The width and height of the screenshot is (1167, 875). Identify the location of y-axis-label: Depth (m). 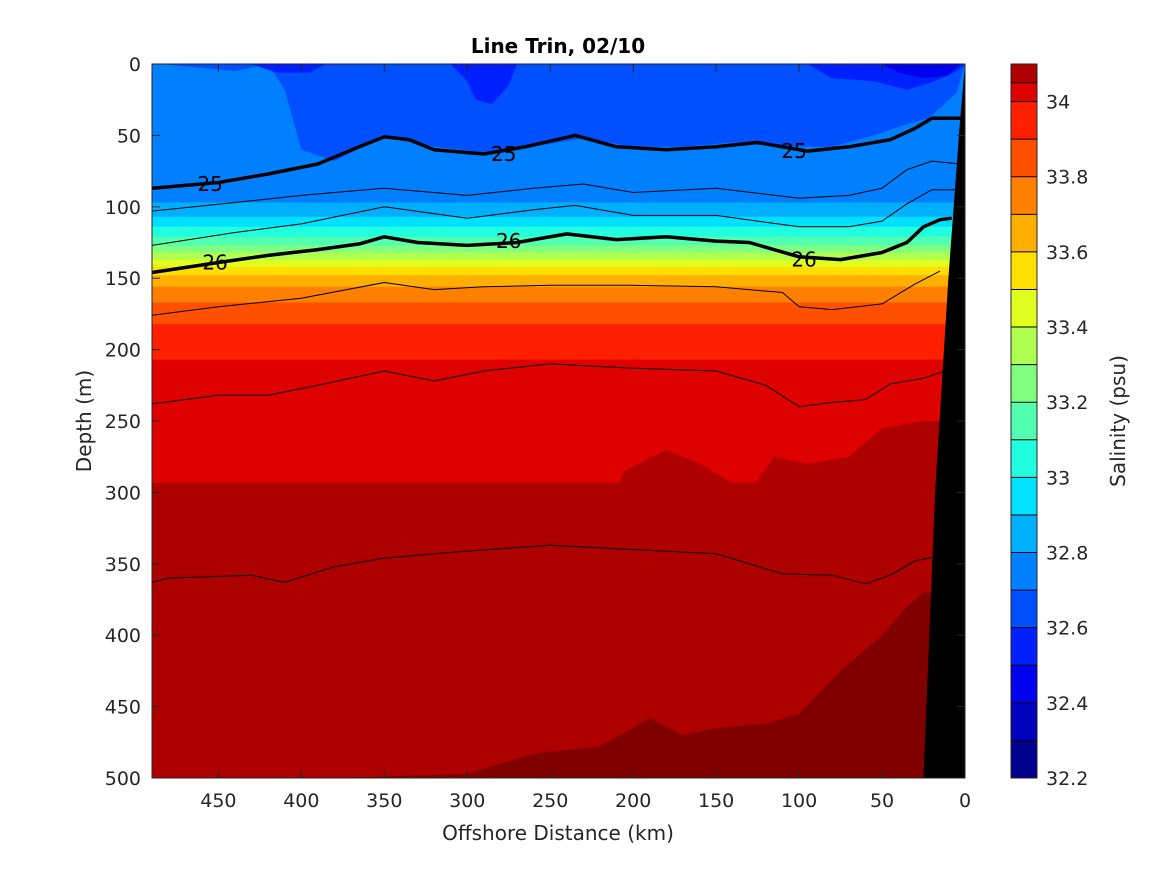
(84, 421).